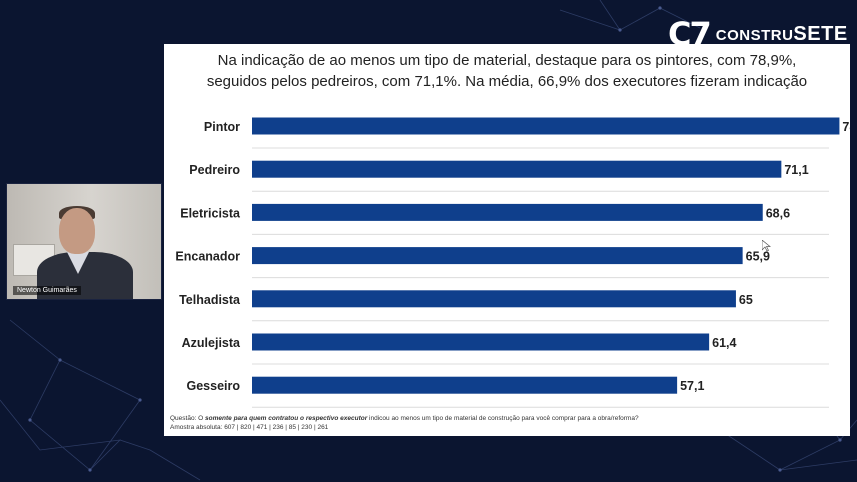 The image size is (857, 482). I want to click on value-label: 57,1, so click(692, 386).